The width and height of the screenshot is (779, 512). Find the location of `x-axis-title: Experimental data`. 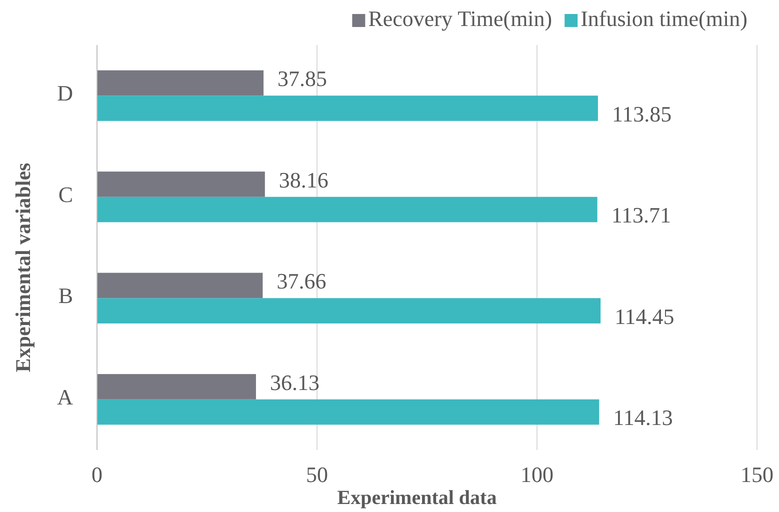

x-axis-title: Experimental data is located at coordinates (417, 498).